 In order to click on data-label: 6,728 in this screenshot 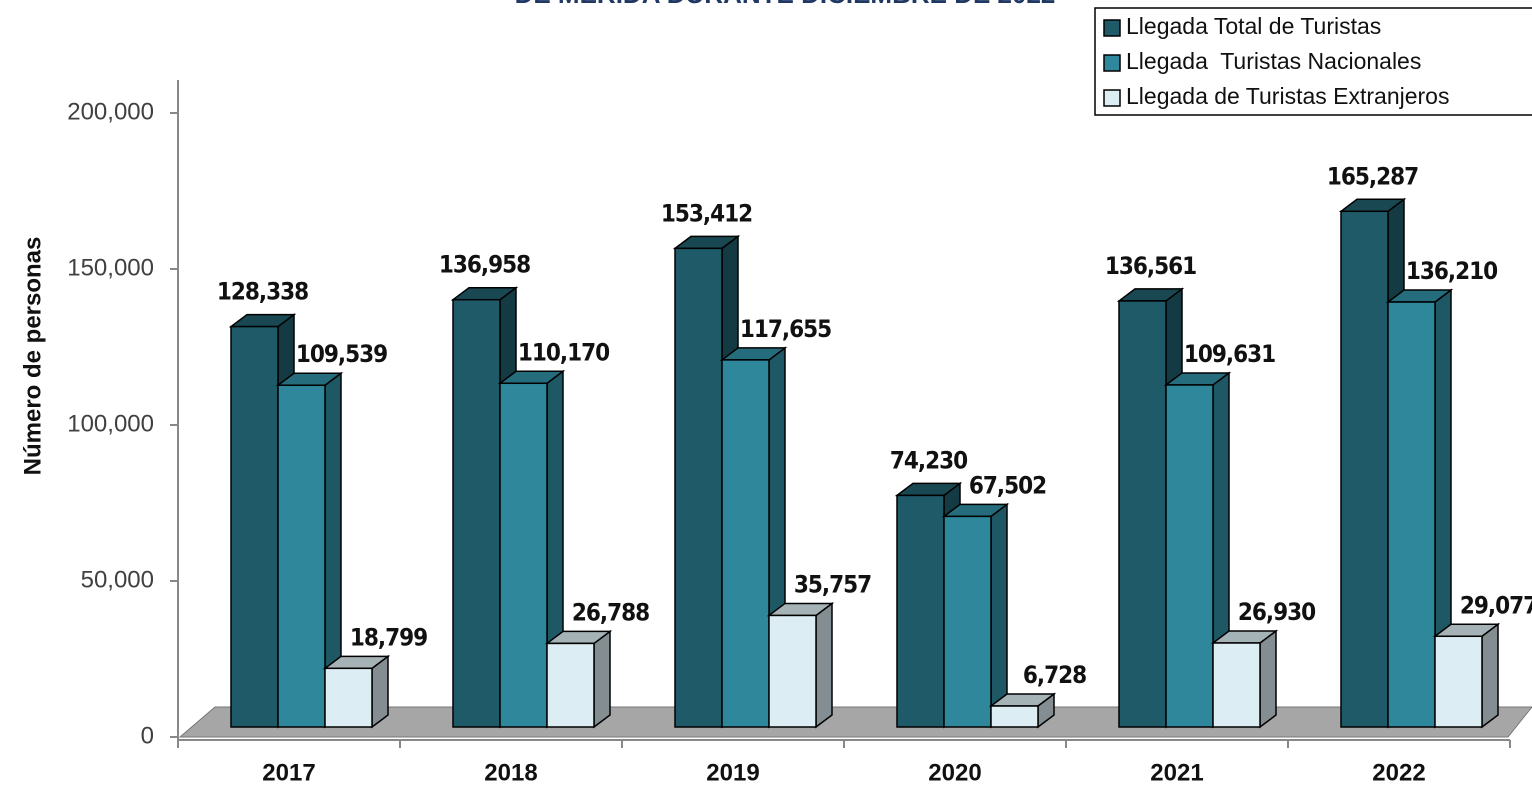, I will do `click(1054, 675)`.